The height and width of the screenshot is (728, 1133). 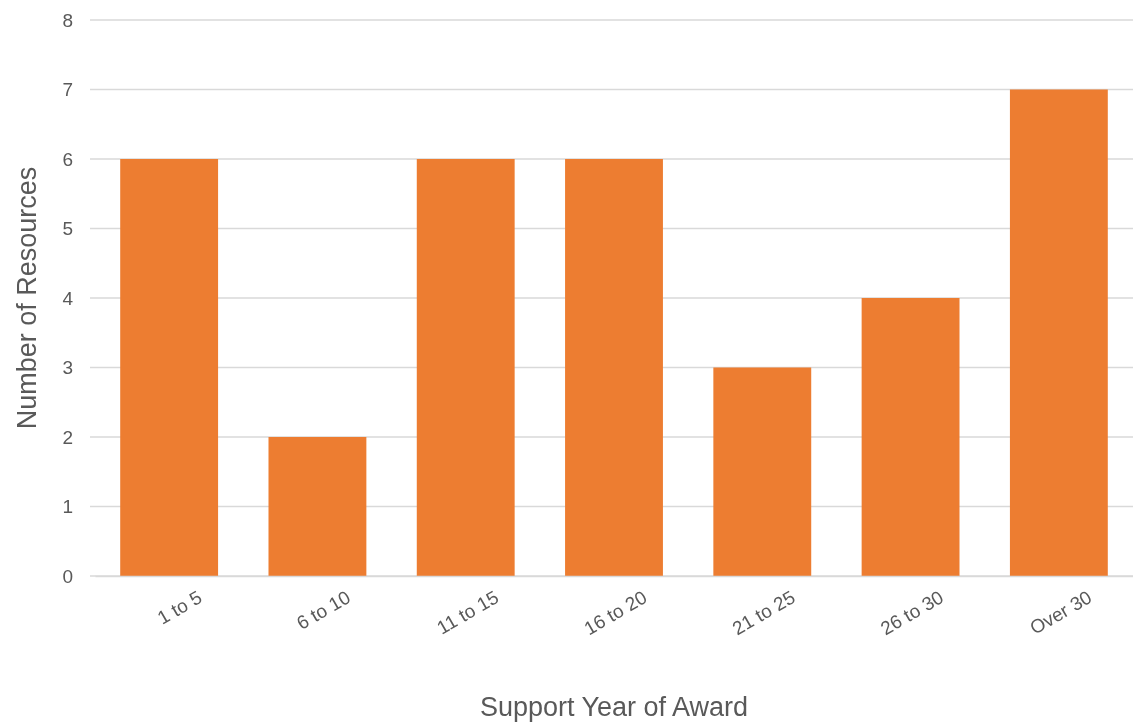 I want to click on x-tick-label: 1 to 5, so click(x=179, y=607).